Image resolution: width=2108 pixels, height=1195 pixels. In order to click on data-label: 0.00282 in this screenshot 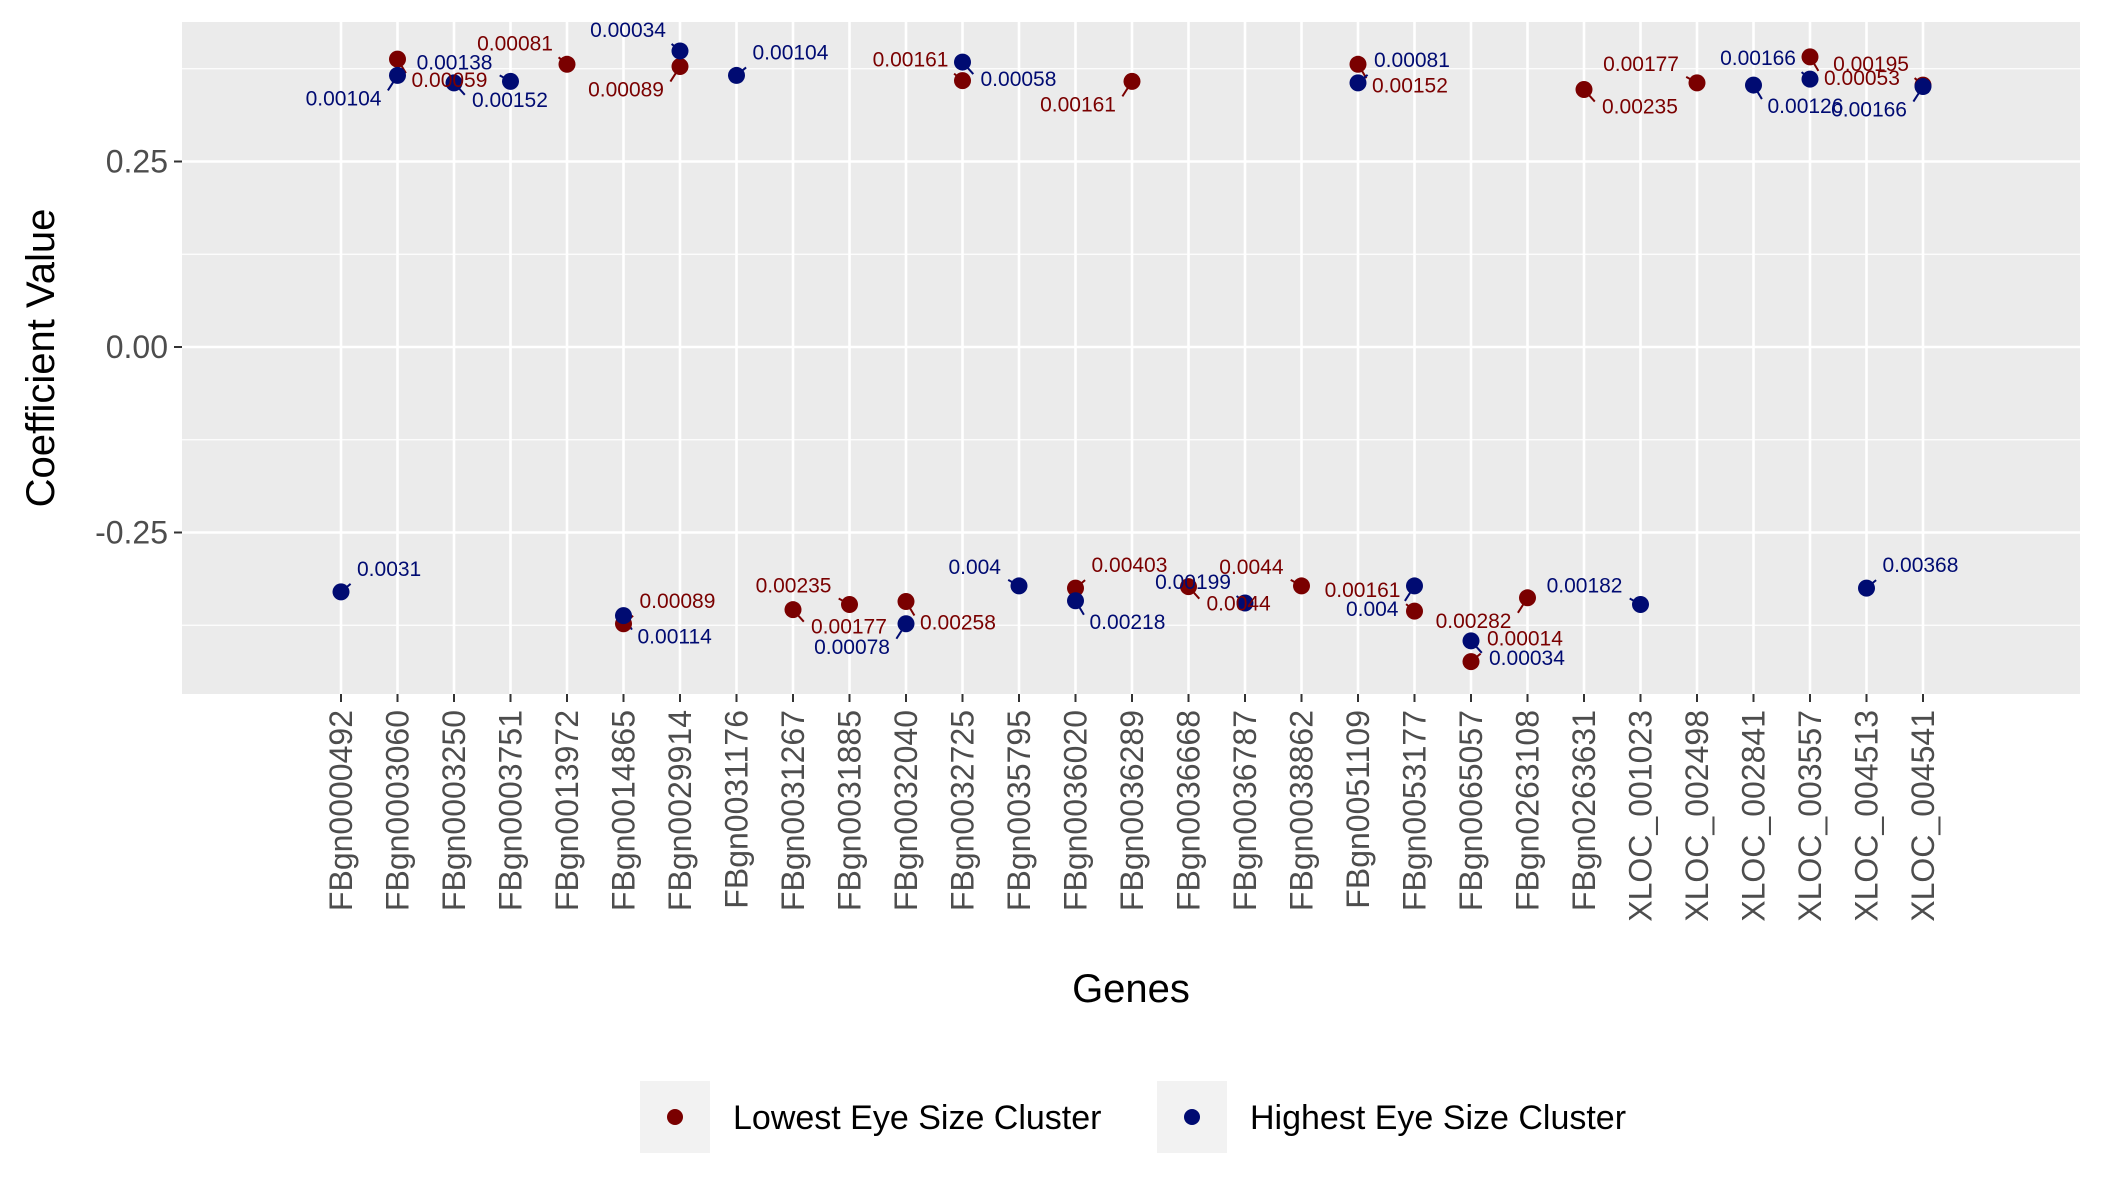, I will do `click(1474, 621)`.